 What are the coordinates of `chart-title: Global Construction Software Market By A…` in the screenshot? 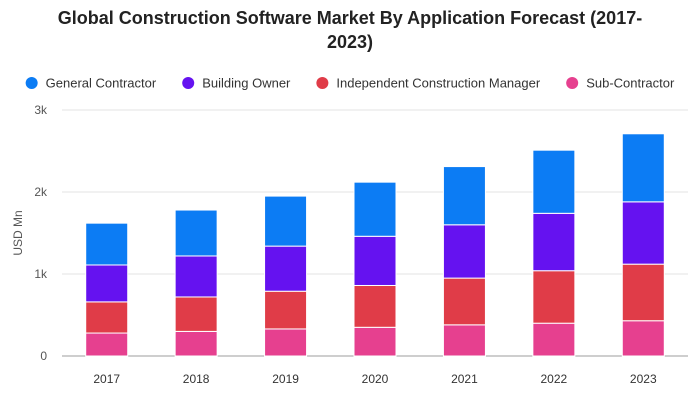 It's located at (350, 30).